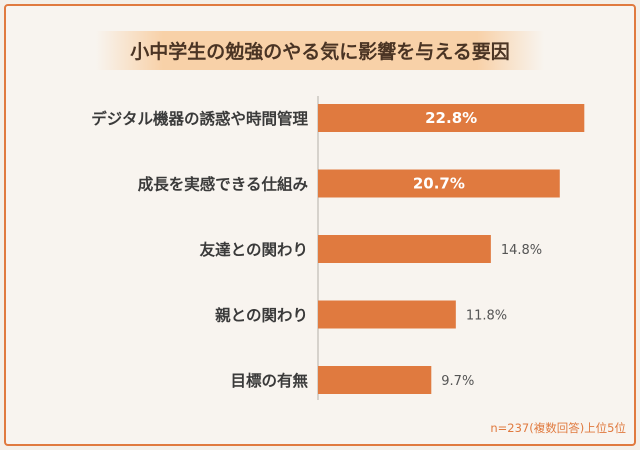 The image size is (640, 450). What do you see at coordinates (199, 118) in the screenshot?
I see `category-label-1: デジタル機器の誘惑や時間管理` at bounding box center [199, 118].